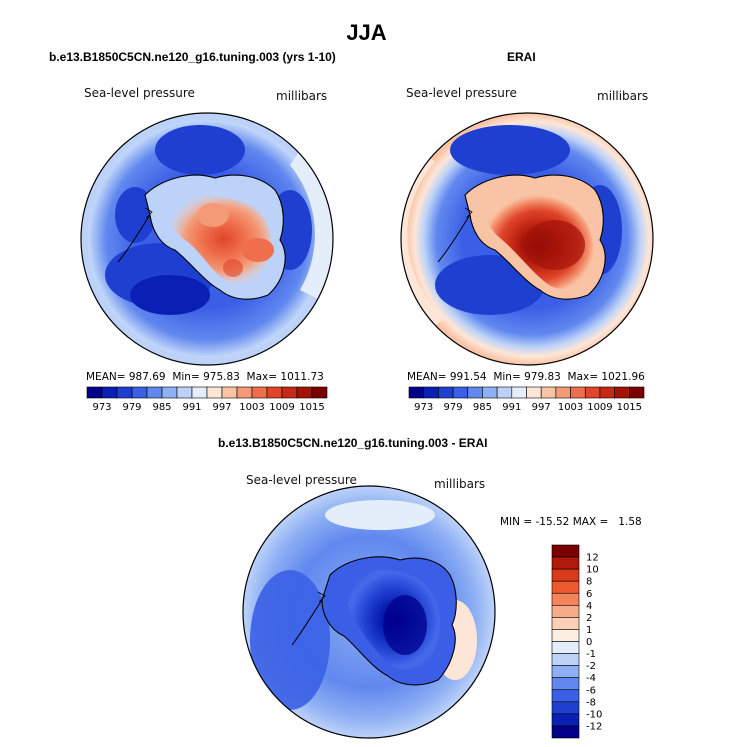 Image resolution: width=733 pixels, height=747 pixels. I want to click on colorbar-model-tick-label: 1015, so click(311, 407).